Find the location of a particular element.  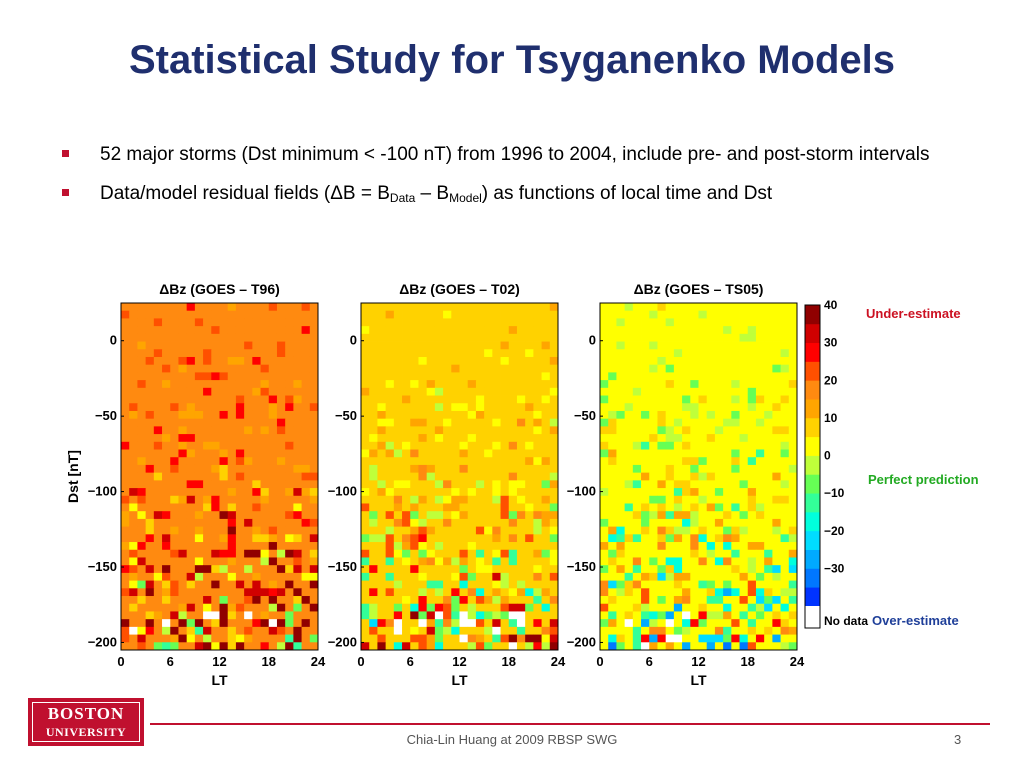

panel-frame is located at coordinates (459, 476).